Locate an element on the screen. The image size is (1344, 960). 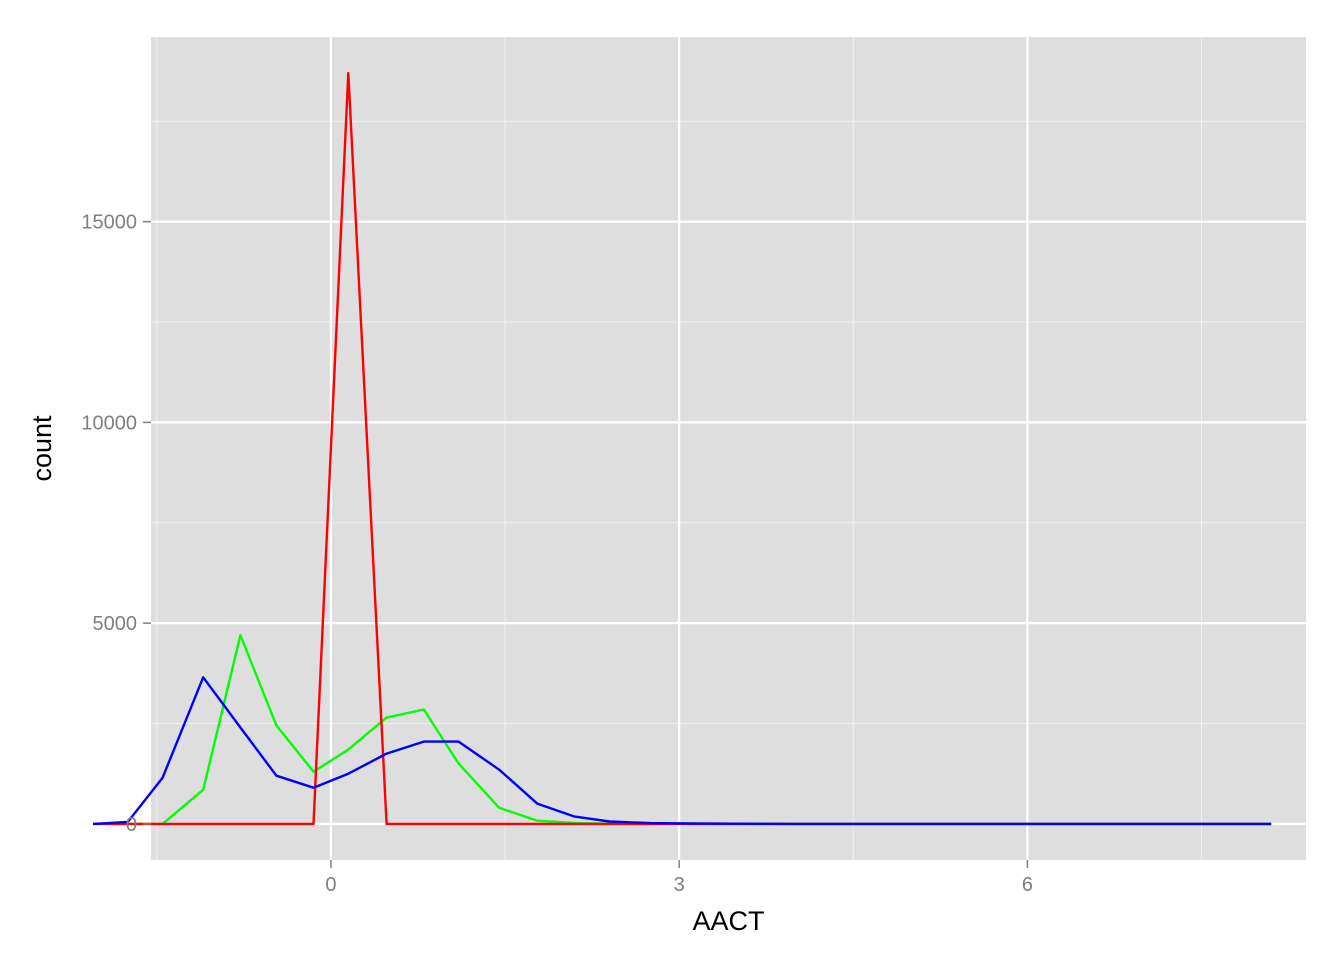
x-axis-tick-labels: 0 3 6 is located at coordinates (679, 885).